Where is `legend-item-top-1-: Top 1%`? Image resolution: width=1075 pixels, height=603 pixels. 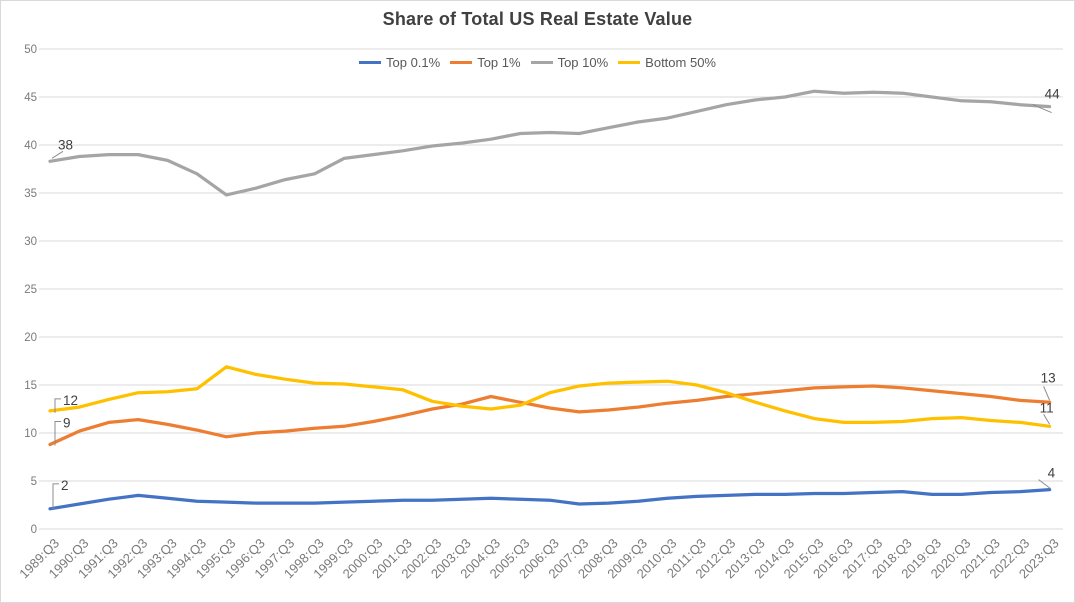
legend-item-top-1-: Top 1% is located at coordinates (485, 62).